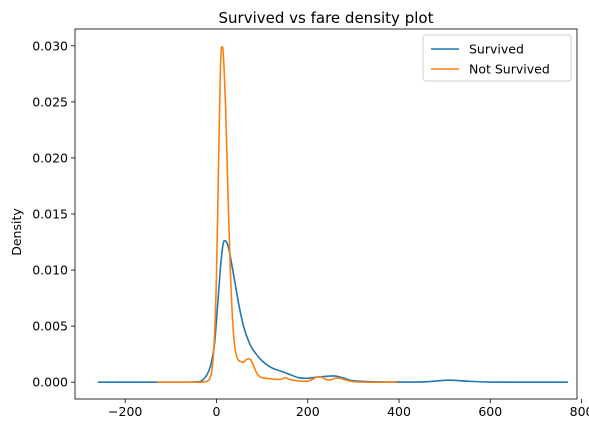 The width and height of the screenshot is (589, 435). I want to click on legend-label-0: Survived, so click(496, 49).